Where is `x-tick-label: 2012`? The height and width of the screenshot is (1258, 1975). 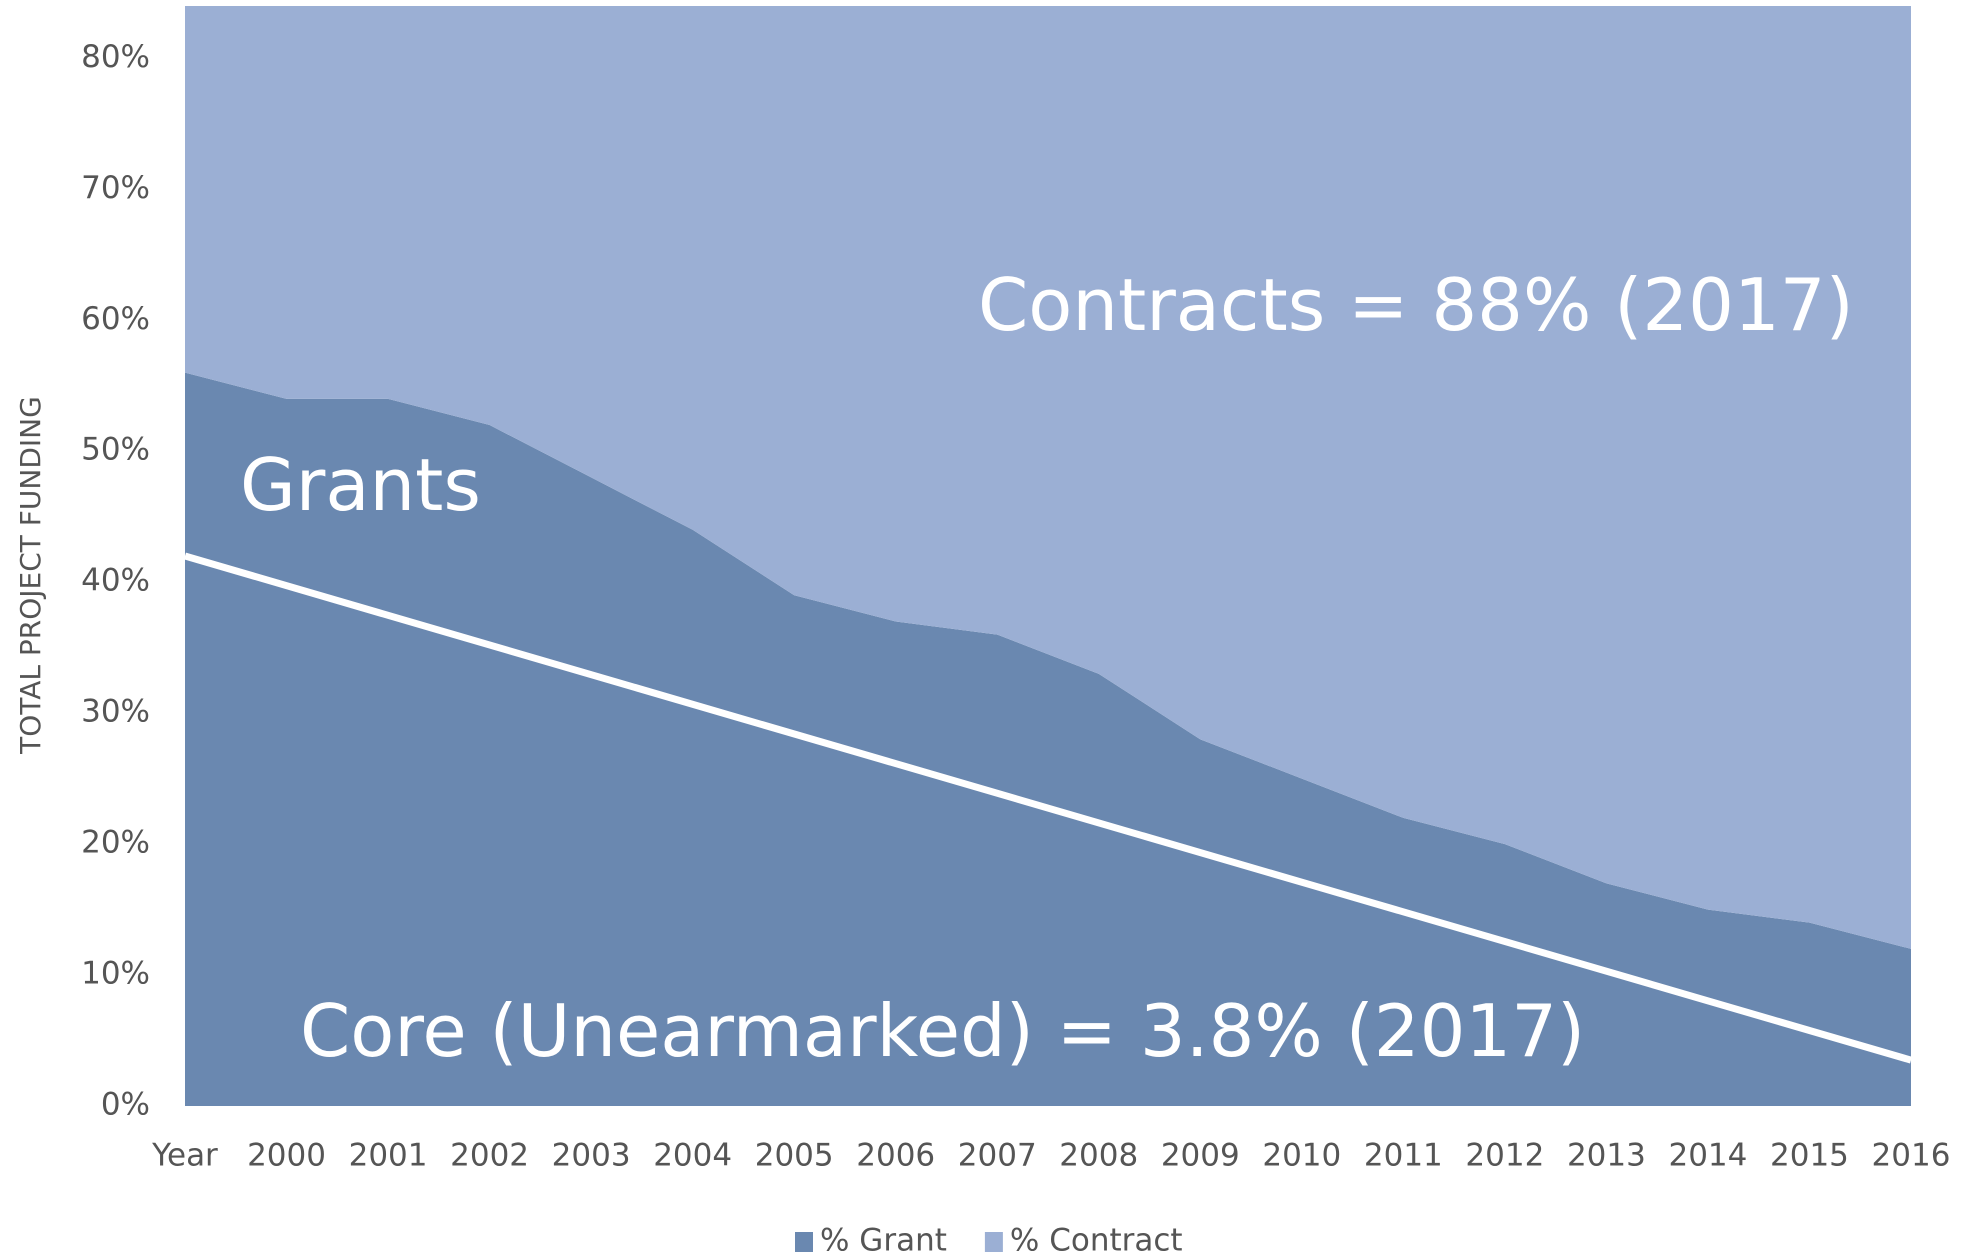
x-tick-label: 2012 is located at coordinates (1504, 1156).